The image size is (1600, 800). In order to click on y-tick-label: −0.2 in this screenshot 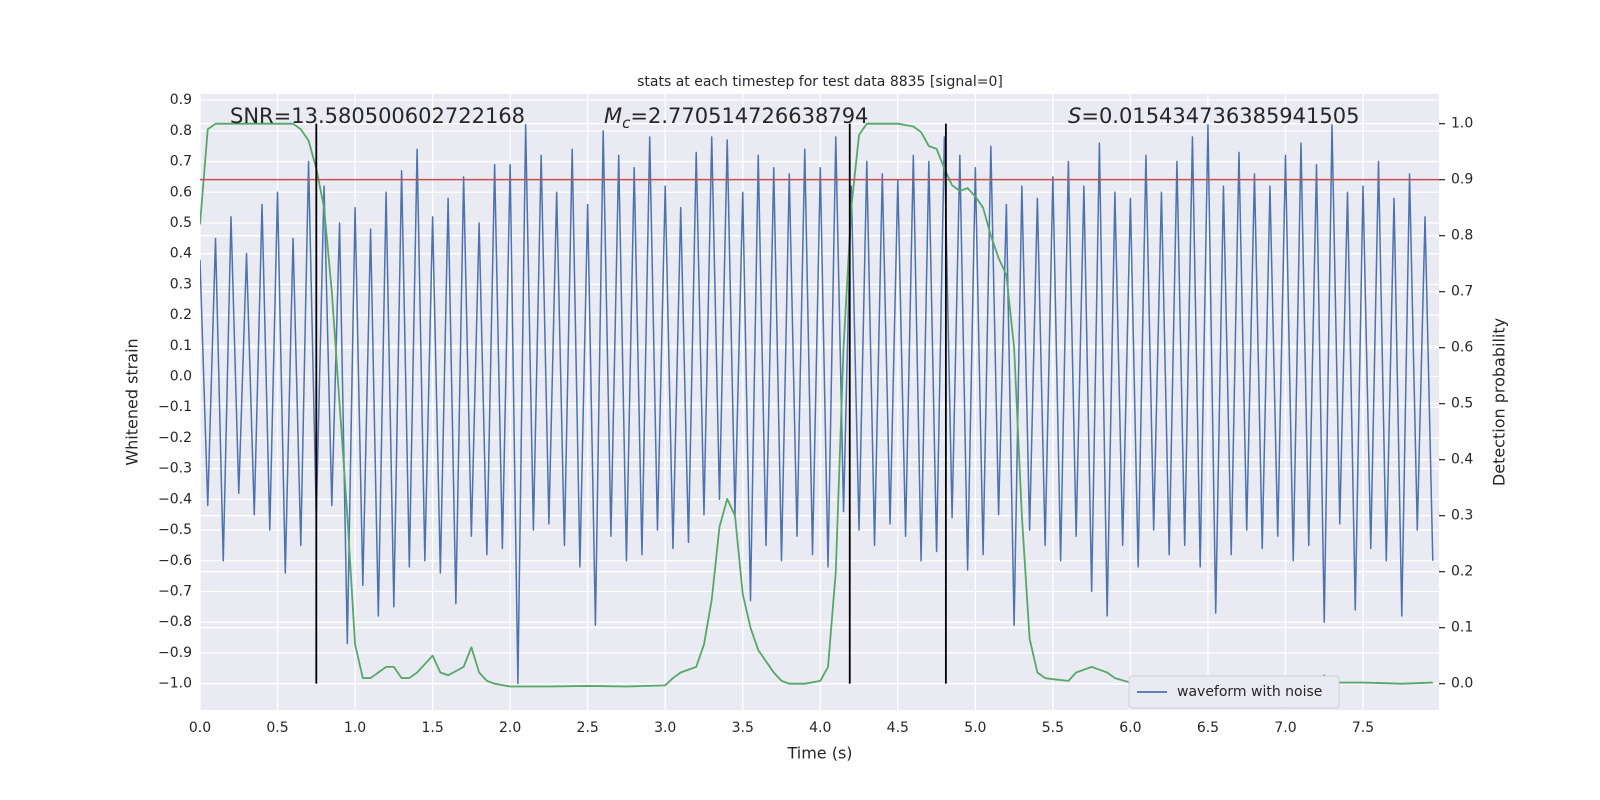, I will do `click(175, 438)`.